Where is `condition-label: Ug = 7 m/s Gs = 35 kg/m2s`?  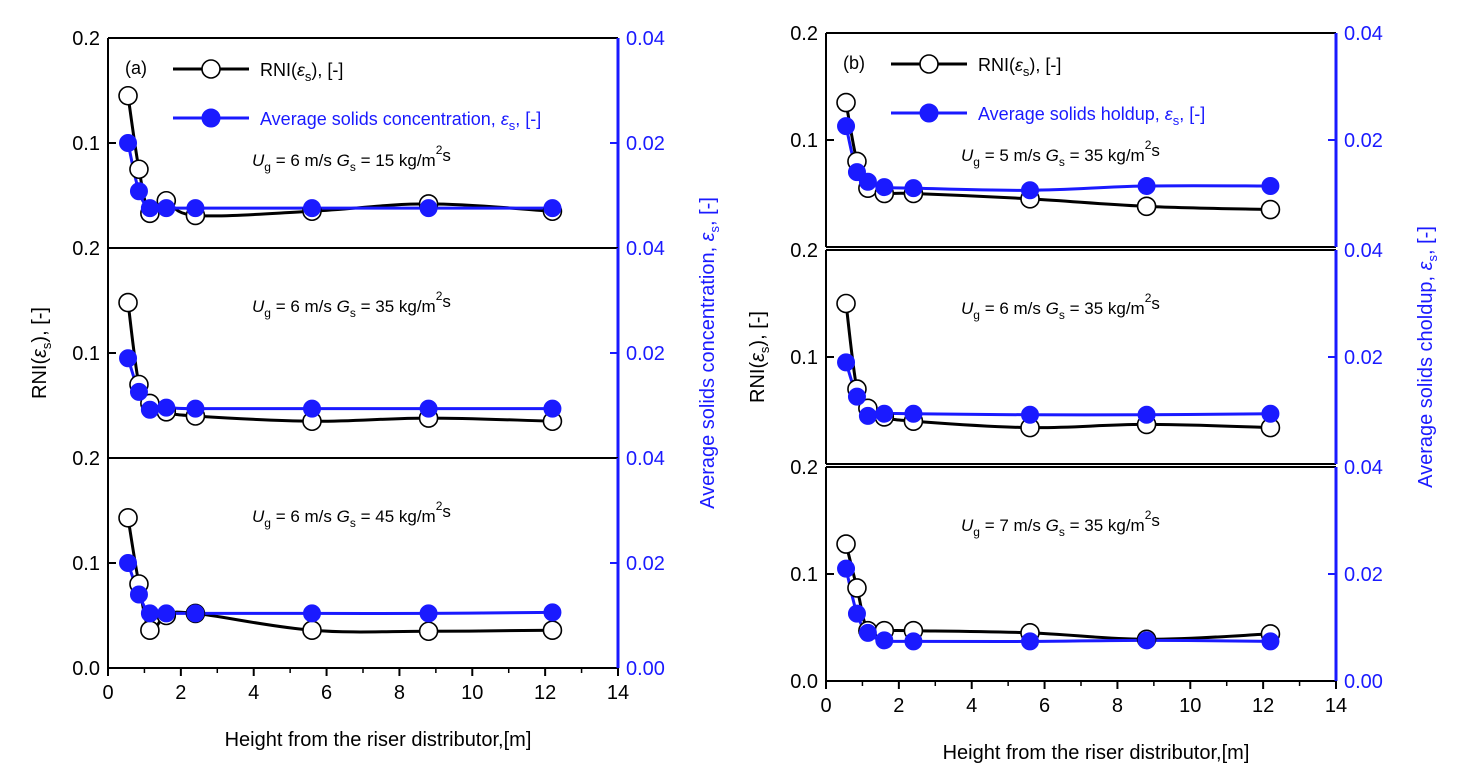 condition-label: Ug = 7 m/s Gs = 35 kg/m2s is located at coordinates (1060, 523).